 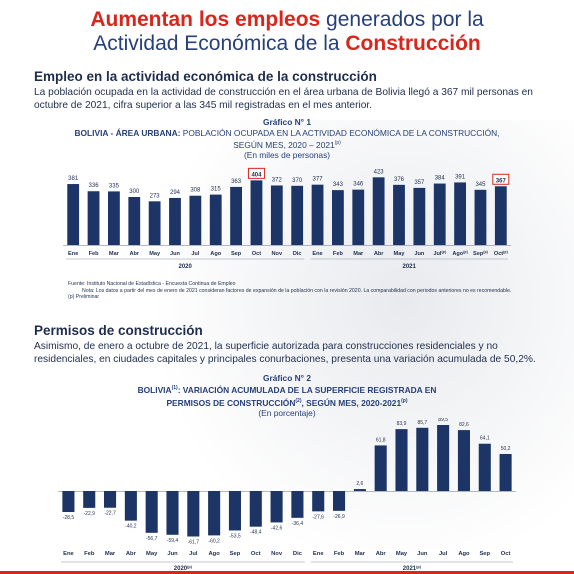 What do you see at coordinates (155, 196) in the screenshot?
I see `chart1-value-label: 273` at bounding box center [155, 196].